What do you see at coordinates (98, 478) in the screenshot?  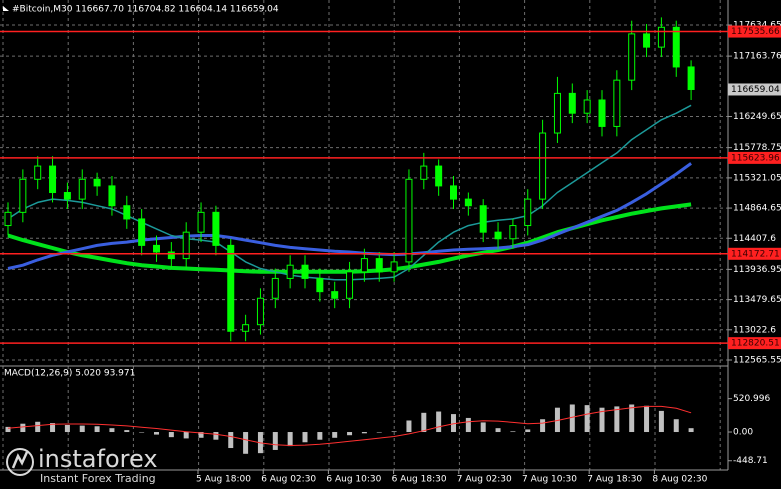 I see `watermark-tagline: Instant Forex Trading` at bounding box center [98, 478].